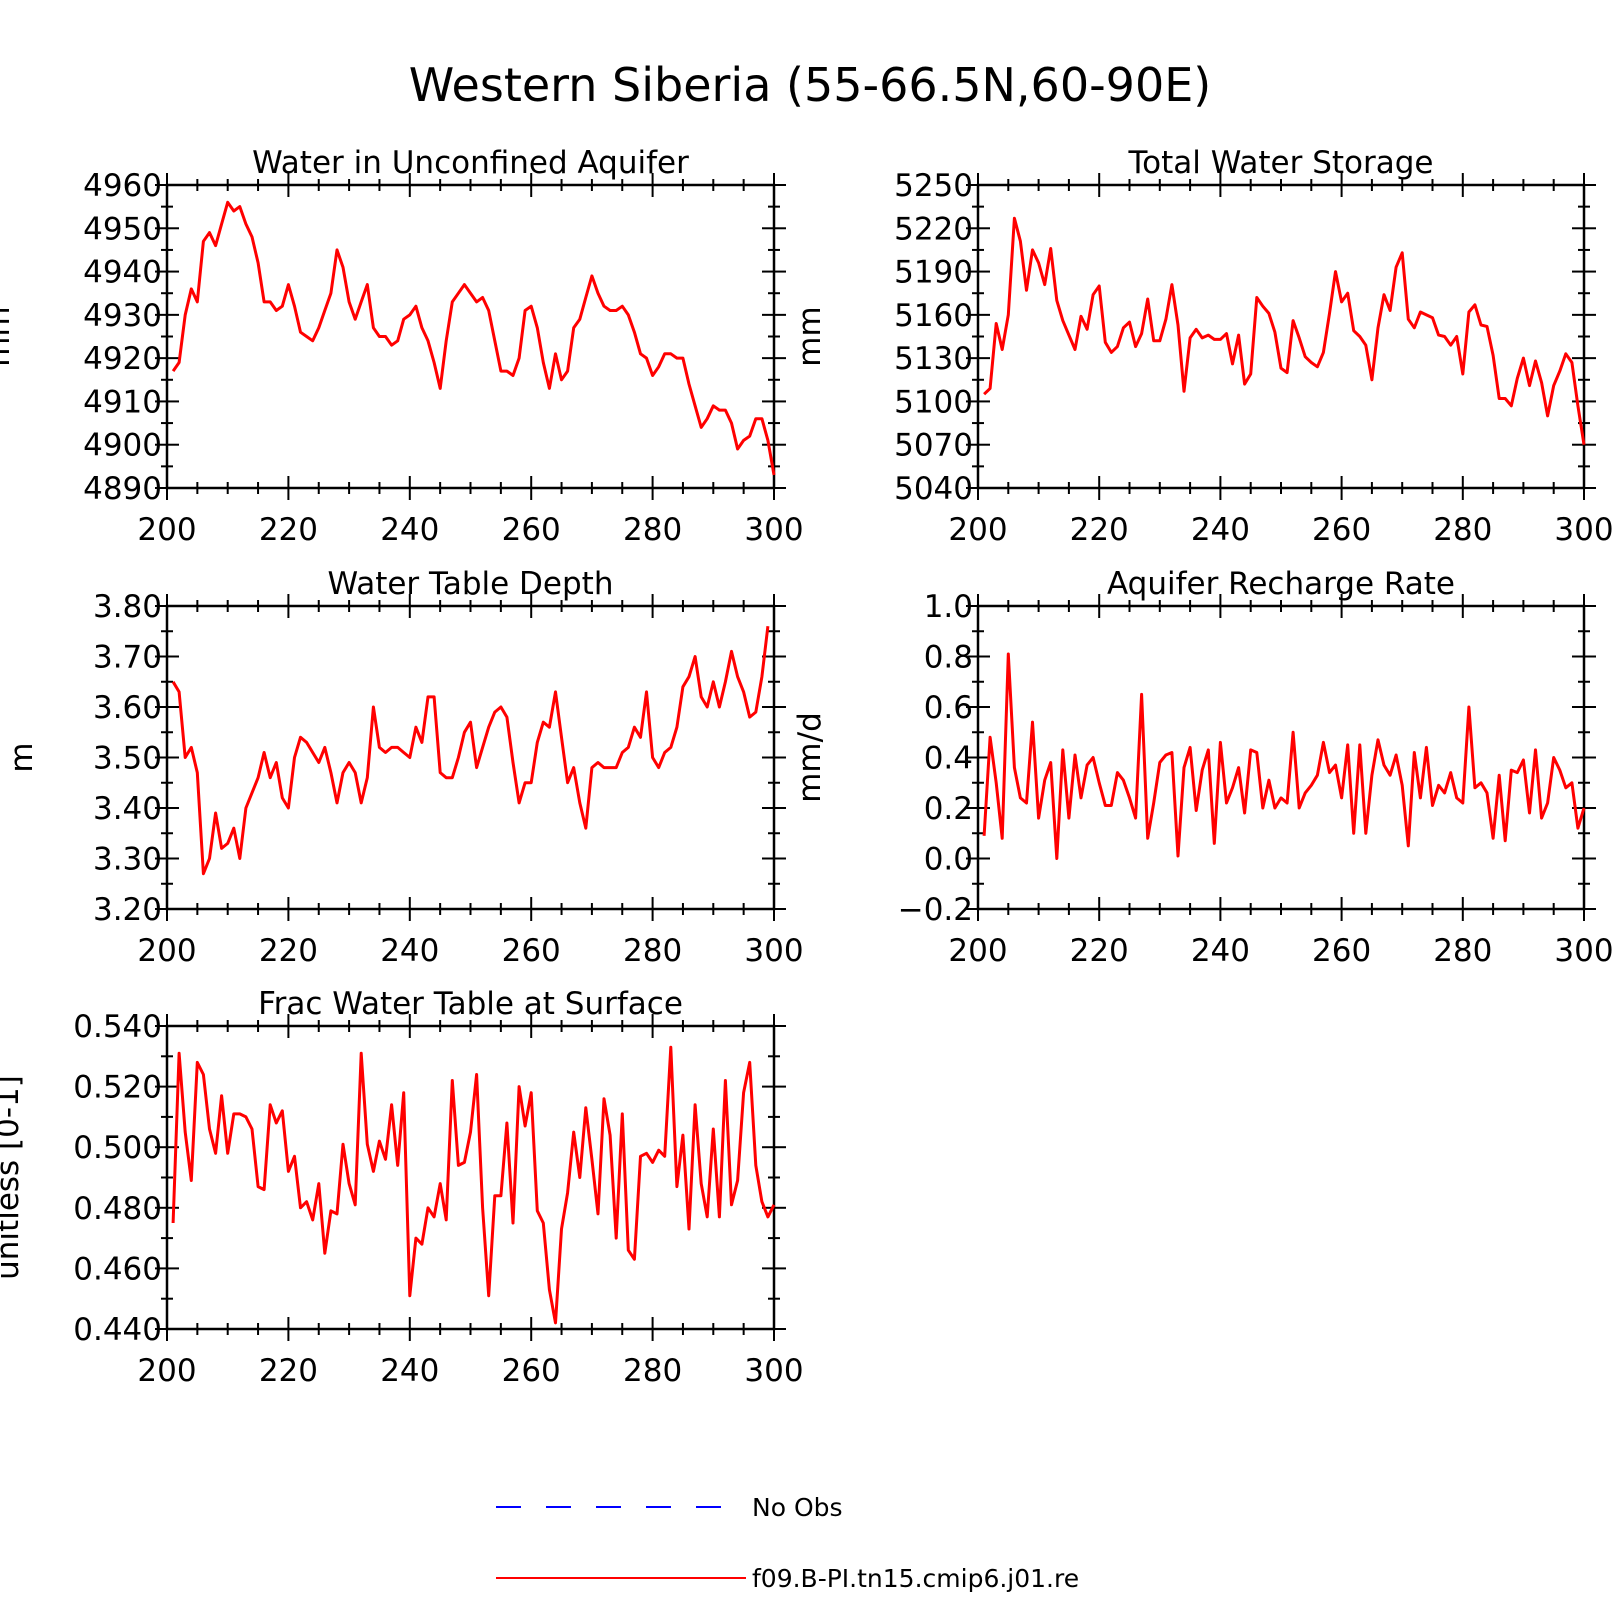 The height and width of the screenshot is (1620, 1620). I want to click on water-table-depth-xtick-label: 200, so click(166, 951).